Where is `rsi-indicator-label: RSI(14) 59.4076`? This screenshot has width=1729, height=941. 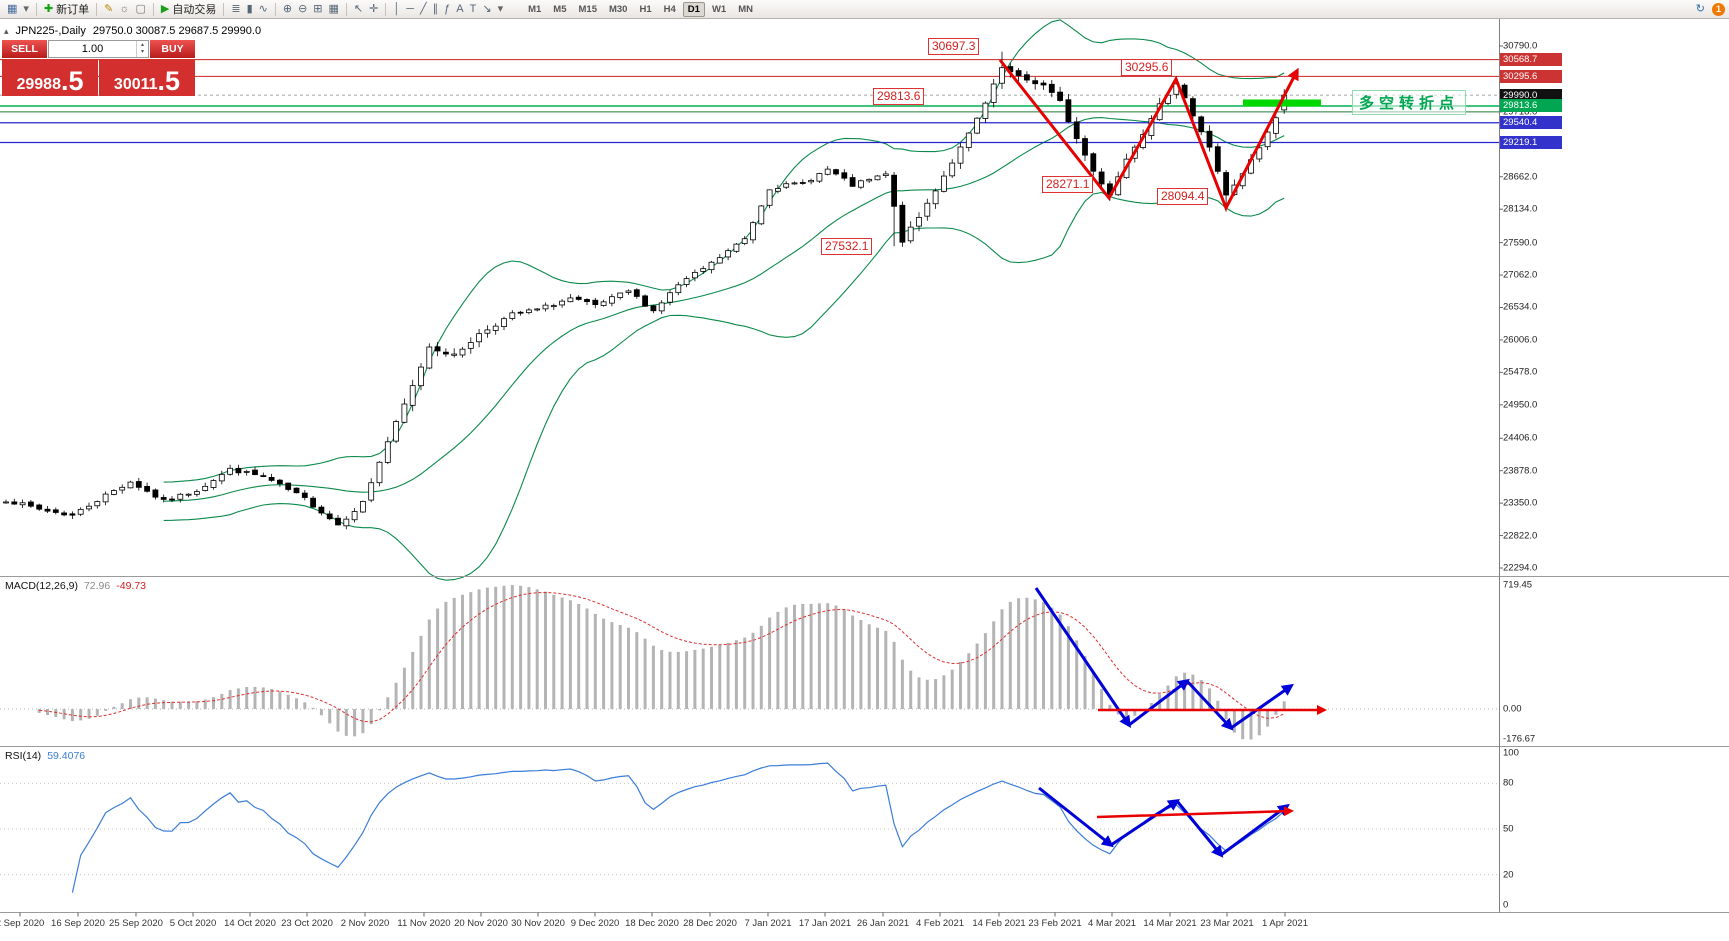
rsi-indicator-label: RSI(14) 59.4076 is located at coordinates (45, 756).